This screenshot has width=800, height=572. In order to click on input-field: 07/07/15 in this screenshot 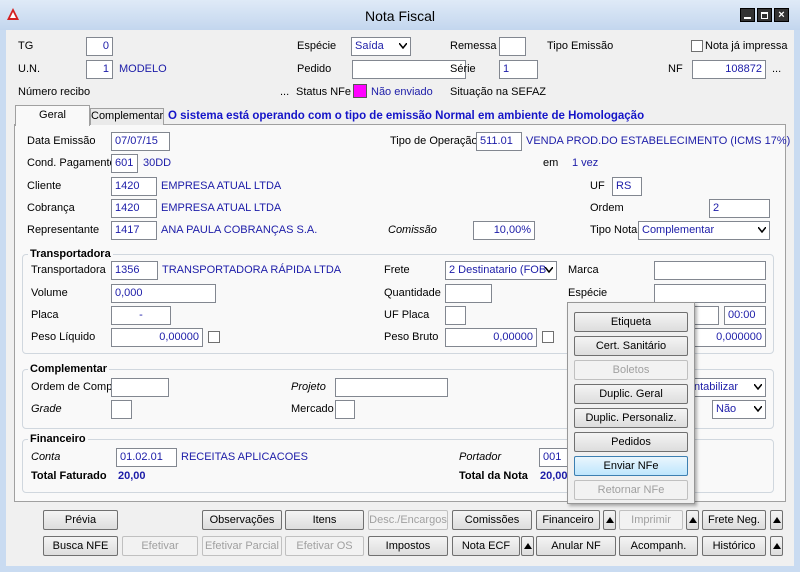, I will do `click(140, 141)`.